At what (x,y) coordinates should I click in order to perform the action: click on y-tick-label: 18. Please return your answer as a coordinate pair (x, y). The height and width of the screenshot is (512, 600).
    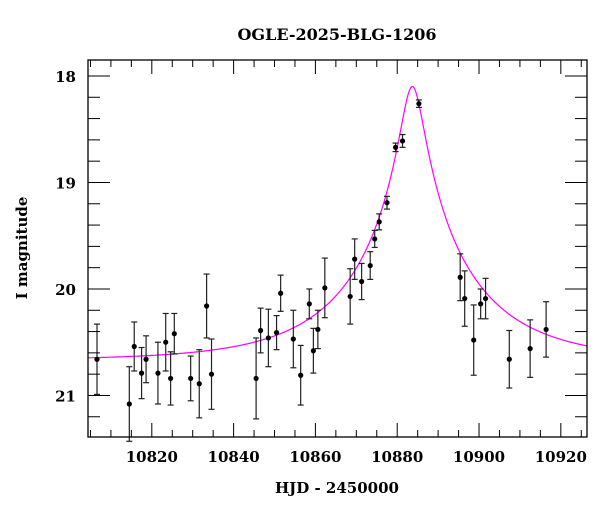
    Looking at the image, I should click on (65, 77).